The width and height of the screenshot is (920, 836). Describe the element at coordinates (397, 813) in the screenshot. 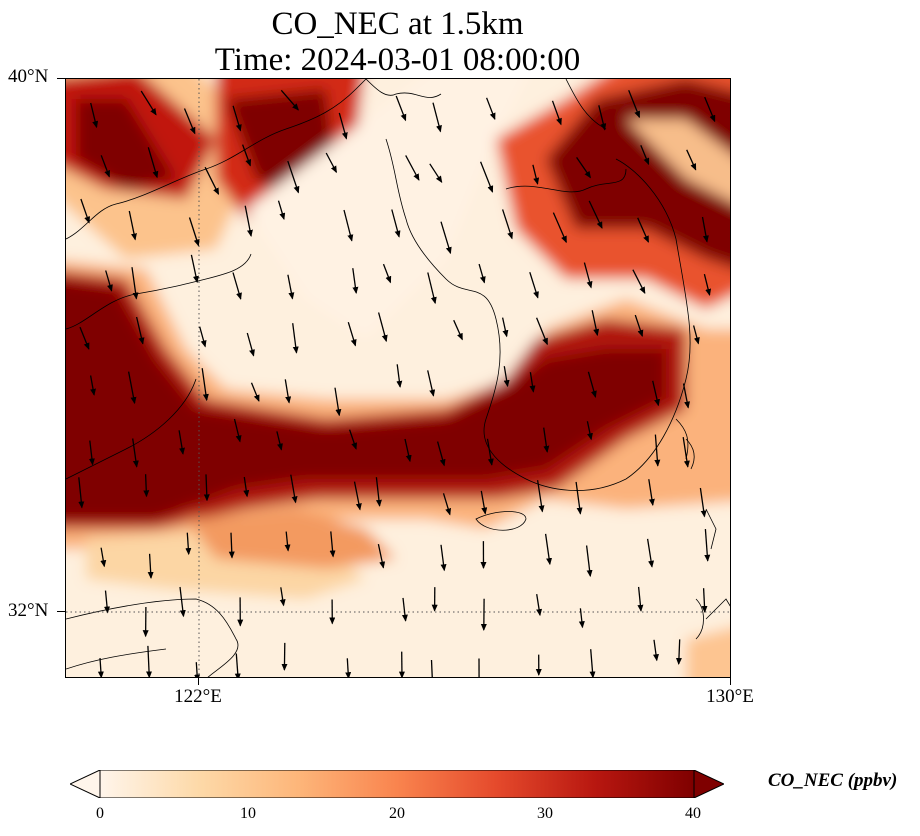

I see `colorbar-tick-20: 20` at that location.